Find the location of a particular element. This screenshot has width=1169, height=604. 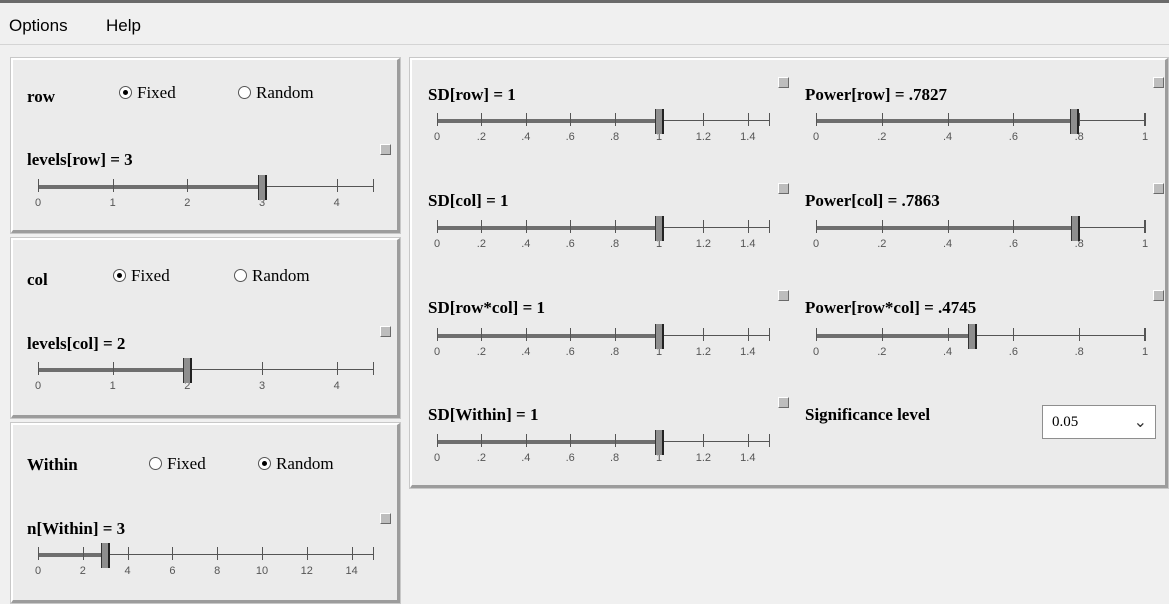

sd-row-slider: 0 .2 .4 .6 .8 1 1.2 1.4 is located at coordinates (601, 128).